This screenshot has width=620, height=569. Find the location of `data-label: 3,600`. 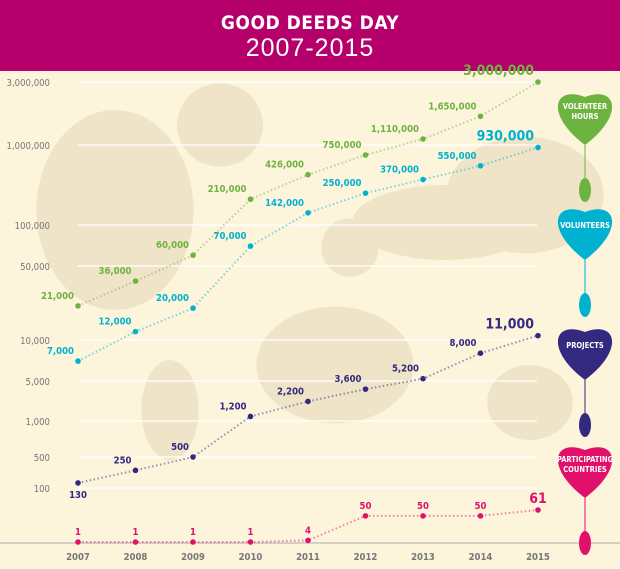

data-label: 3,600 is located at coordinates (347, 379).